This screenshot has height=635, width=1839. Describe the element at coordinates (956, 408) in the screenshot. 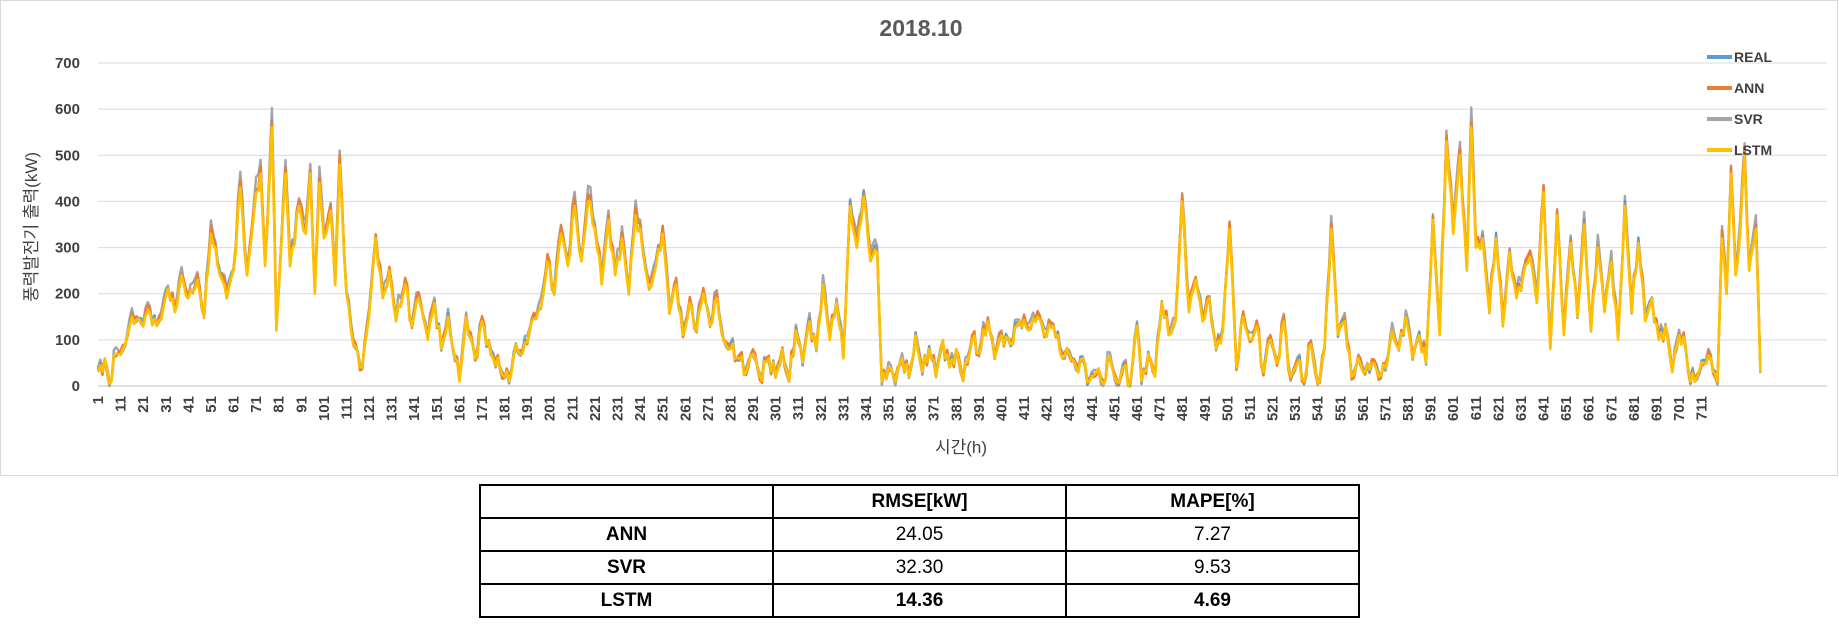

I see `x-tick-label: 381` at that location.